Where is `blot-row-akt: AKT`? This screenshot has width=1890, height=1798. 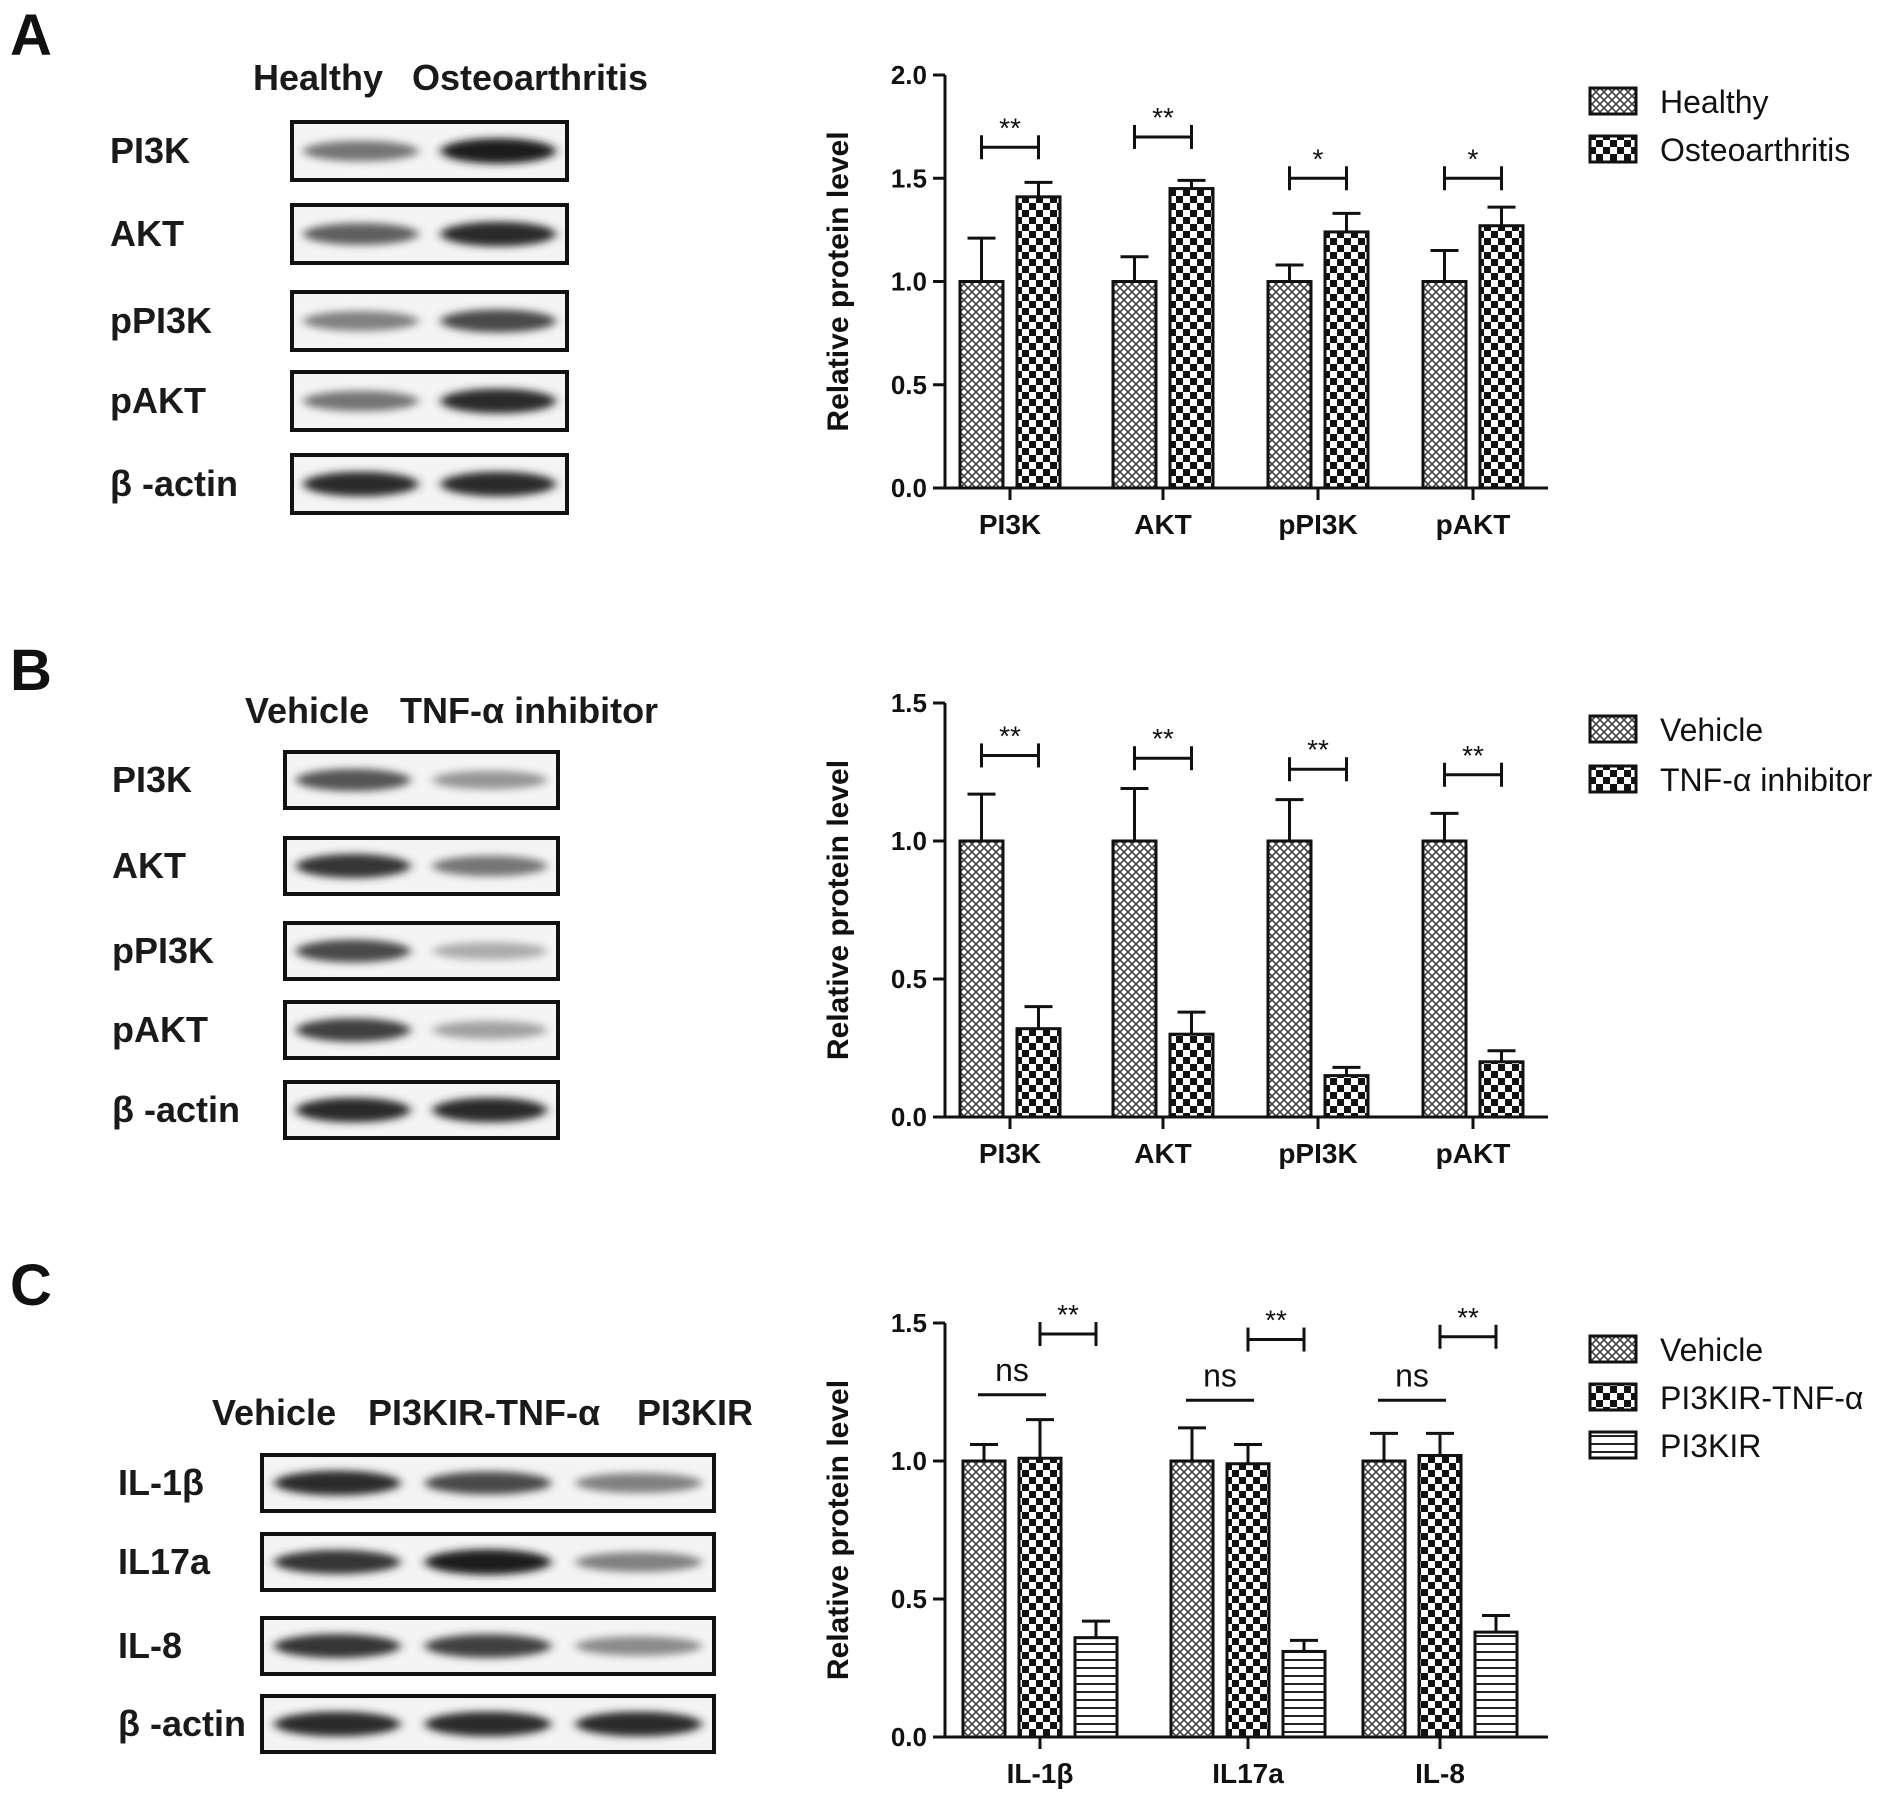 blot-row-akt: AKT is located at coordinates (339, 234).